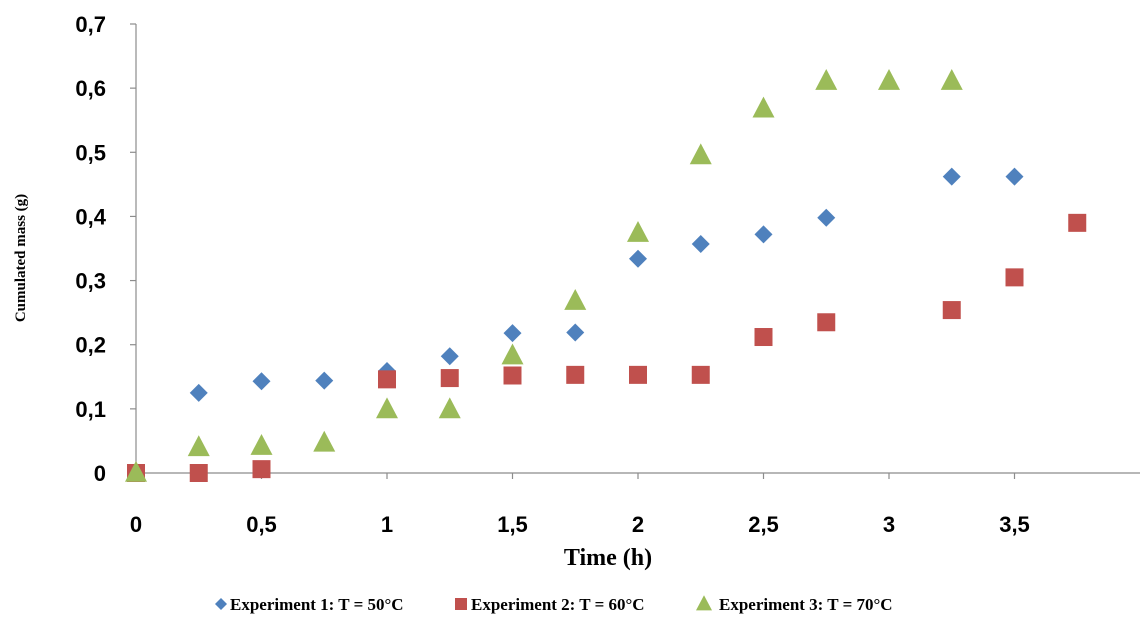  What do you see at coordinates (763, 524) in the screenshot?
I see `x-tick-label: 2,5` at bounding box center [763, 524].